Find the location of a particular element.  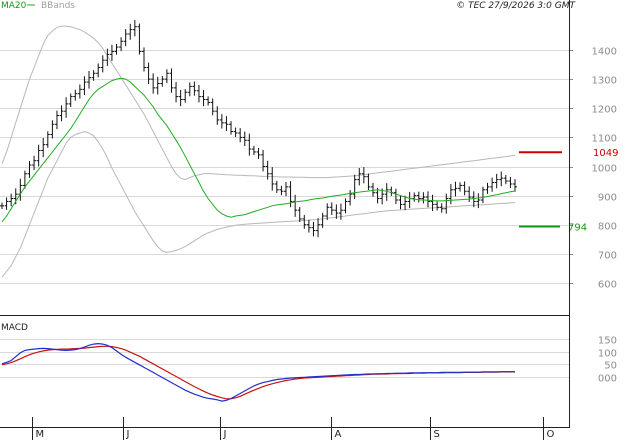

x-tick-label: M is located at coordinates (40, 434).